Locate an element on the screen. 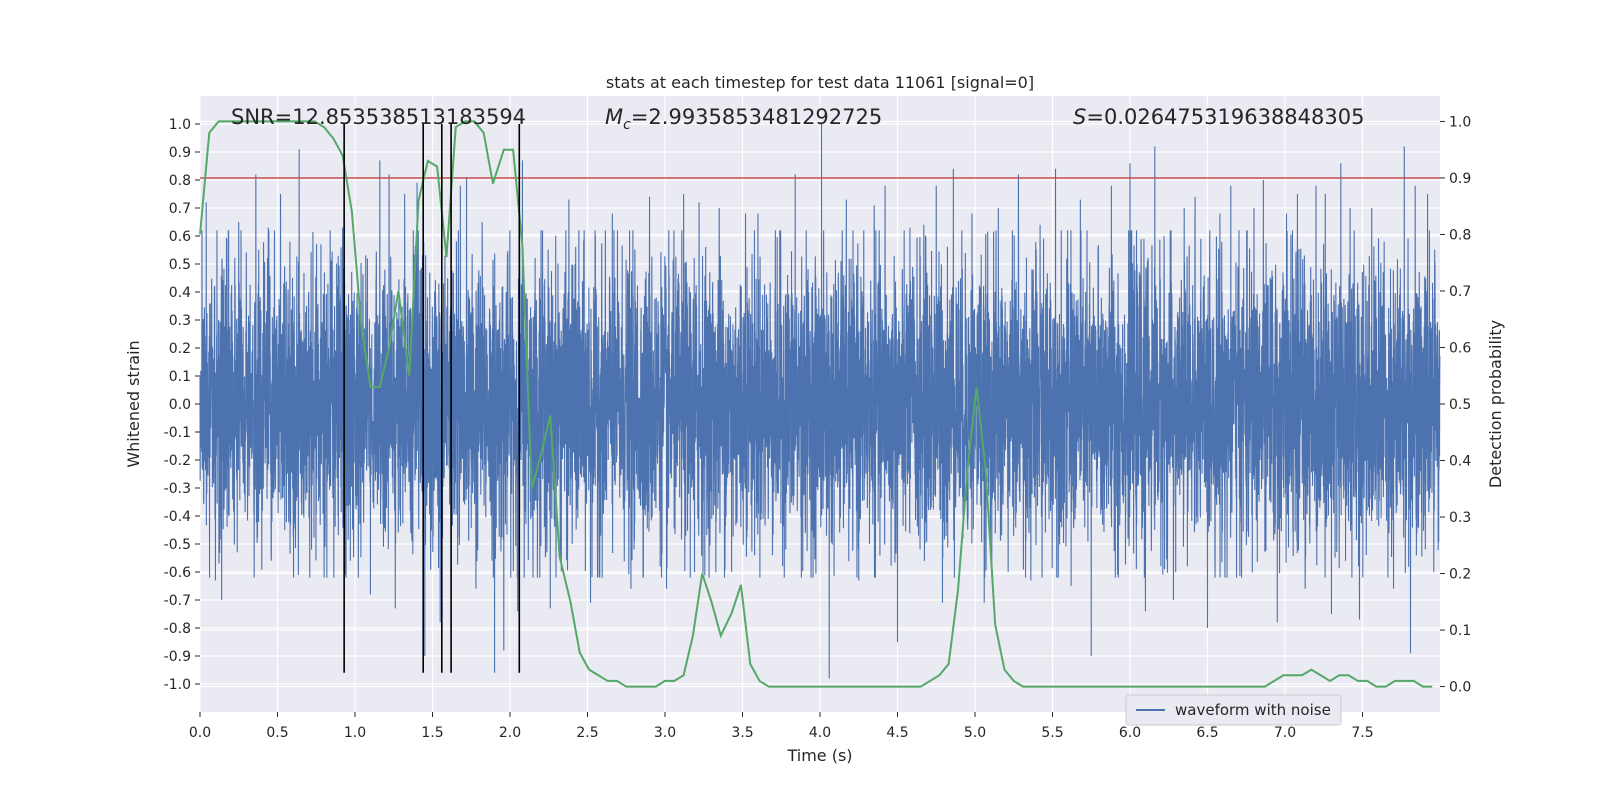  x-tick-label: 5.5 is located at coordinates (1052, 733).